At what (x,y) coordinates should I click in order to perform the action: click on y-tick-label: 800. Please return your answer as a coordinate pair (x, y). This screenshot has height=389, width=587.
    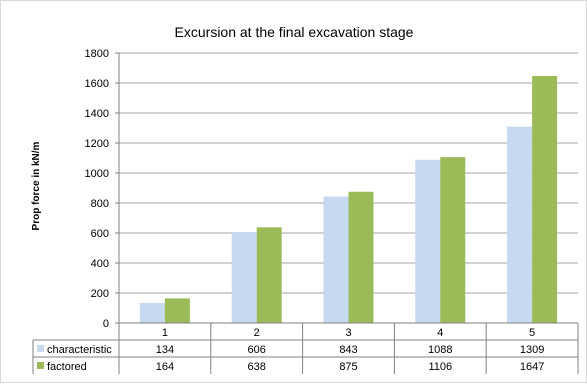
    Looking at the image, I should click on (100, 204).